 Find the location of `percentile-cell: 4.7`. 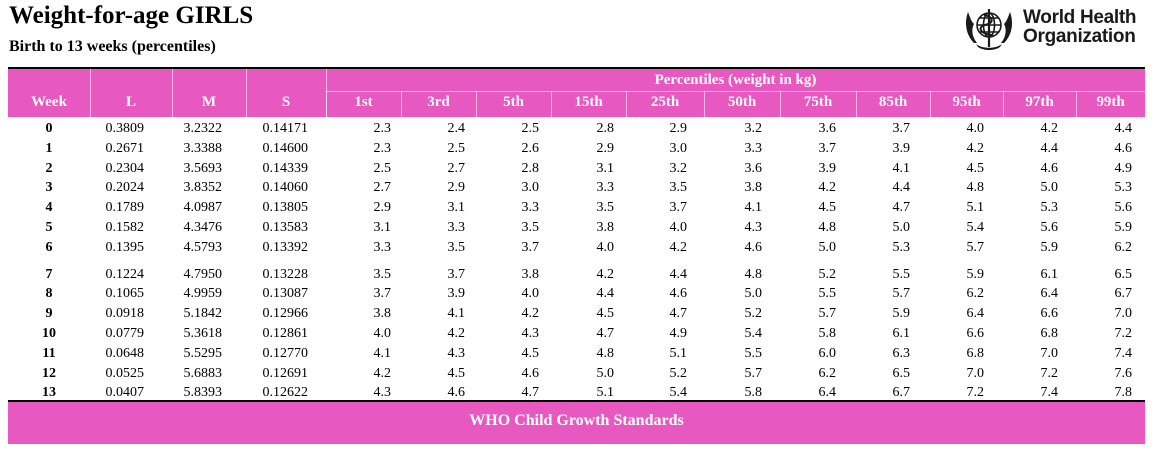

percentile-cell: 4.7 is located at coordinates (605, 333).